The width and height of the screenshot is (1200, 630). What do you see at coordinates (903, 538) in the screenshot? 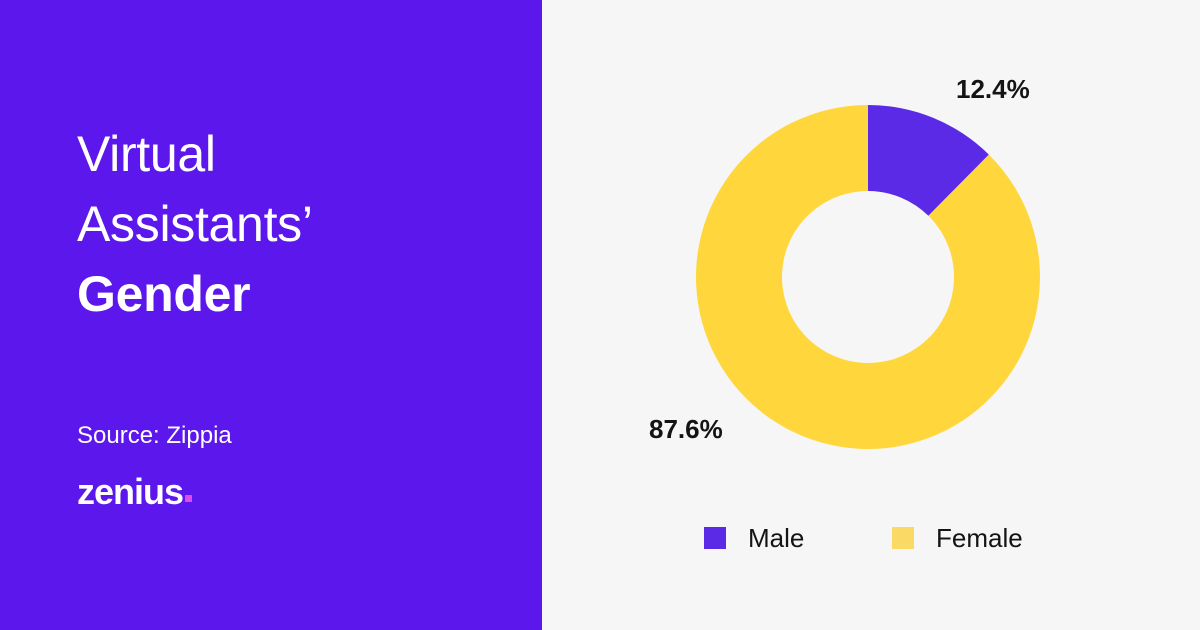
I see `legend-swatch-female` at bounding box center [903, 538].